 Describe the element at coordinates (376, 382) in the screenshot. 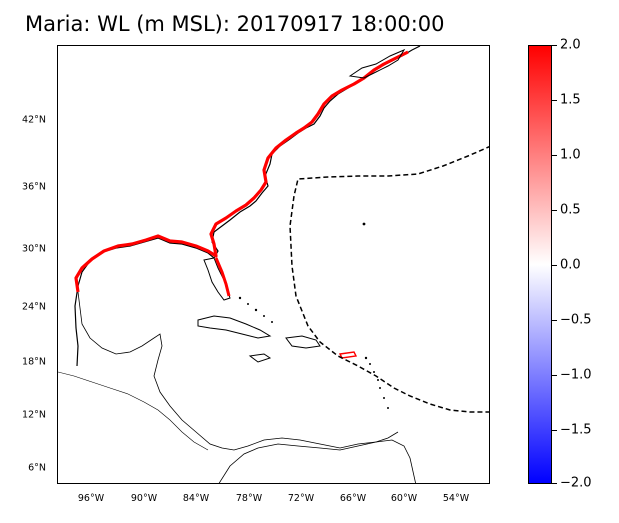

I see `lesser-antilles` at that location.